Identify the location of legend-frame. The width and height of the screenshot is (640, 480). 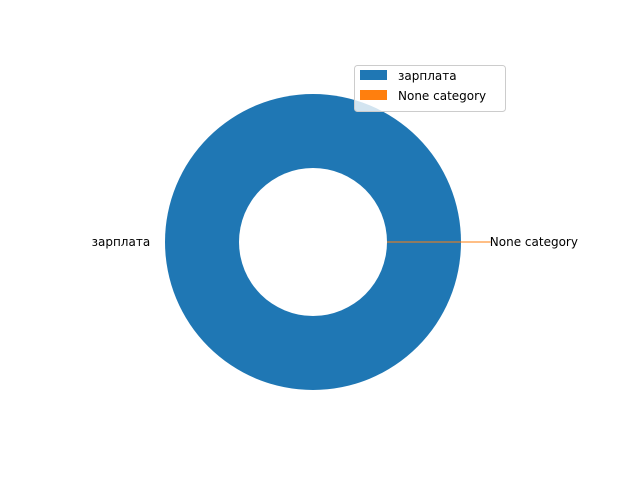
(430, 88).